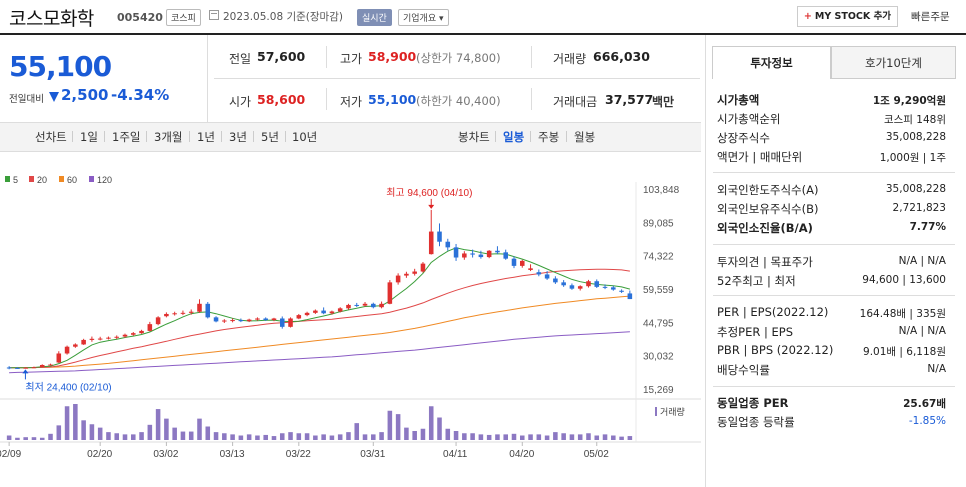 Image resolution: width=966 pixels, height=487 pixels. Describe the element at coordinates (458, 58) in the screenshot. I see `upper-limit: (상한가 74,800)` at that location.